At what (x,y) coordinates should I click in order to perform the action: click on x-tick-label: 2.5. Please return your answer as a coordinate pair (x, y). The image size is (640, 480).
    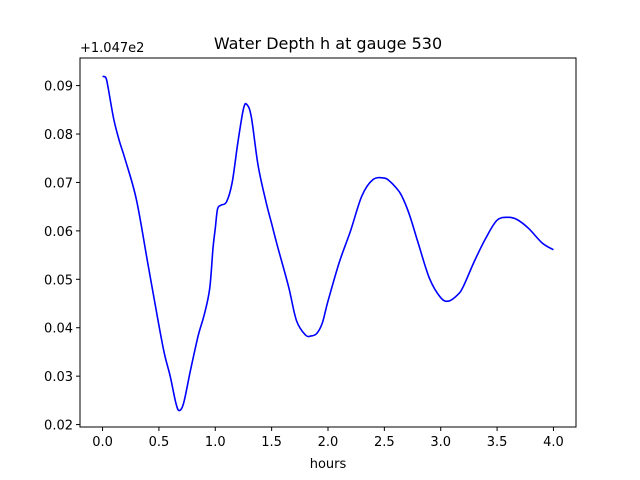
    Looking at the image, I should click on (384, 442).